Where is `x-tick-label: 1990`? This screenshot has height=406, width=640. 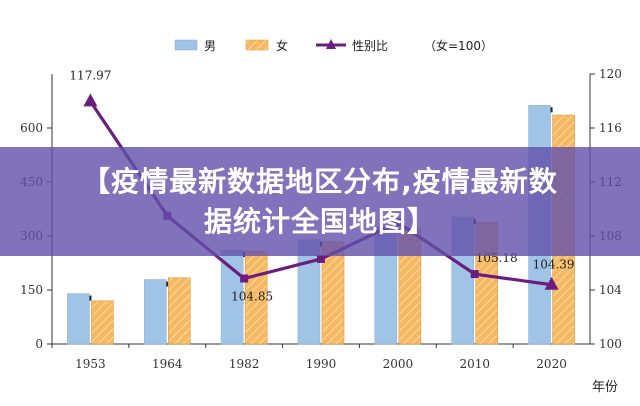
x-tick-label: 1990 is located at coordinates (321, 364).